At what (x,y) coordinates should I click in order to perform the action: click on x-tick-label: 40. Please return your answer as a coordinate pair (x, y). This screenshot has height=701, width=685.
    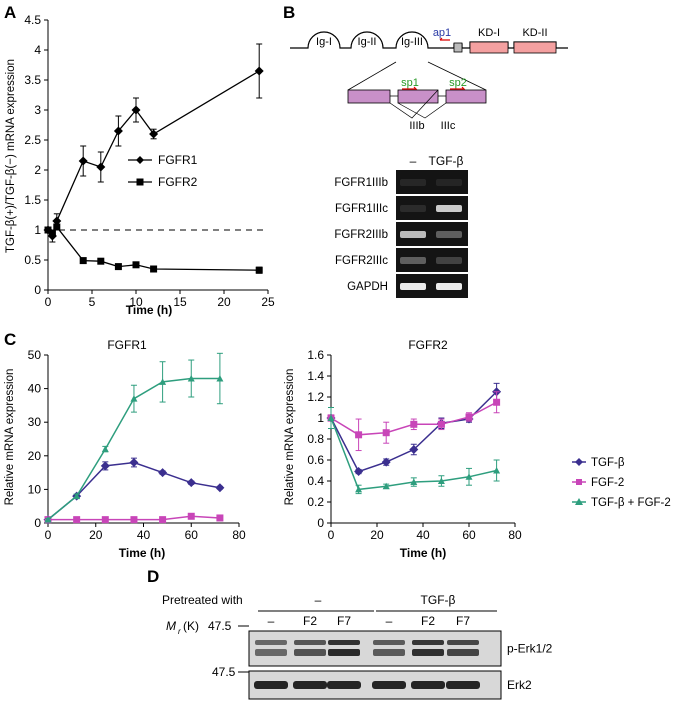
    Looking at the image, I should click on (423, 535).